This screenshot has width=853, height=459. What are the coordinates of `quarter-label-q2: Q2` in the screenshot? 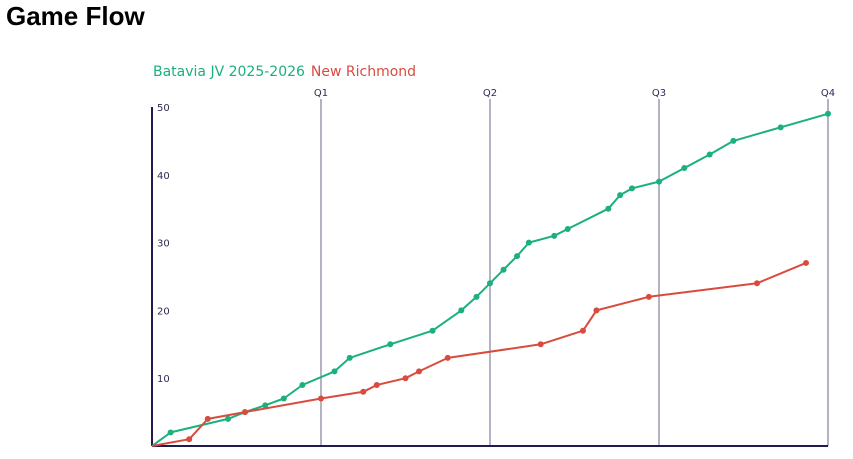 It's located at (490, 93).